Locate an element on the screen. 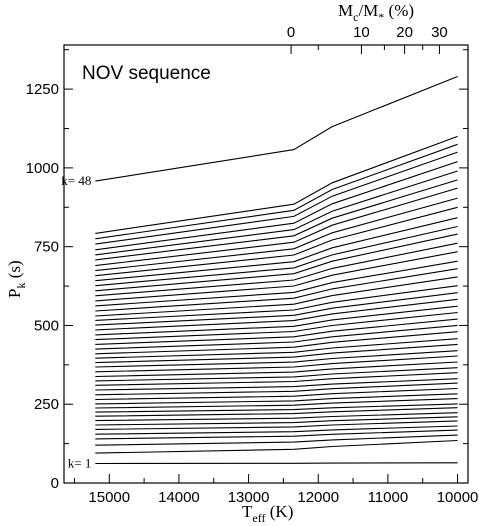  series-line-k28 is located at coordinates (276, 314).